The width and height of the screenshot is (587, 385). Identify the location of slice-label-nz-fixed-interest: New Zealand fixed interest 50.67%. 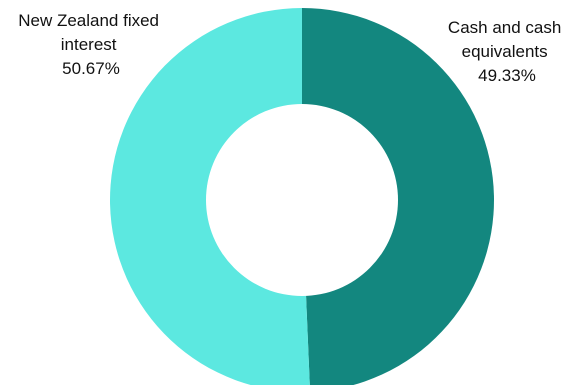
(91, 44).